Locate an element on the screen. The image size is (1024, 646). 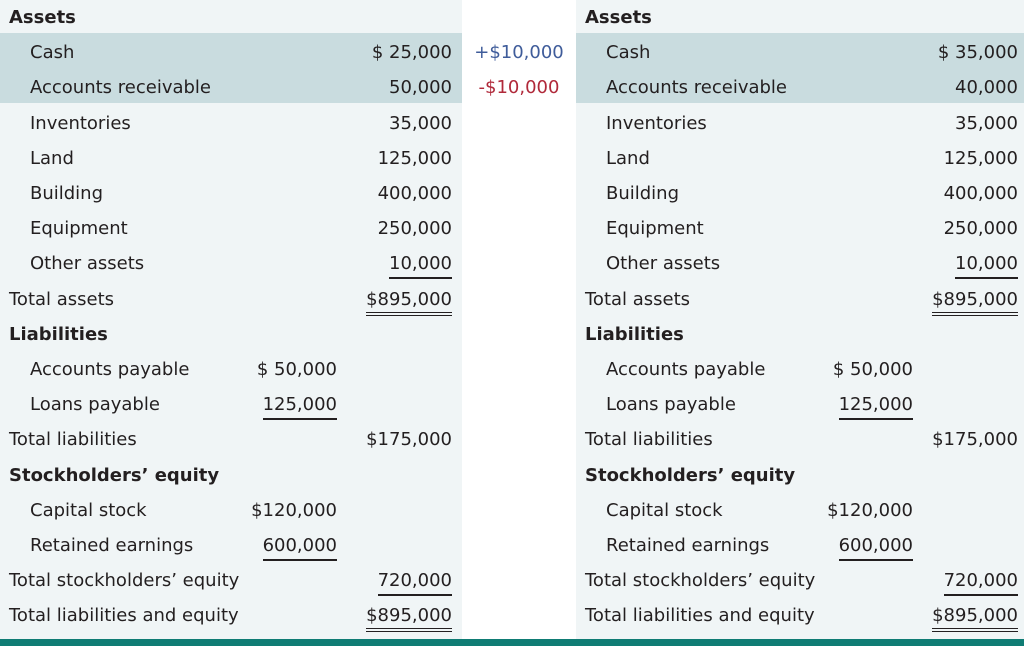
amount-cell: 40,000 is located at coordinates (986, 88).